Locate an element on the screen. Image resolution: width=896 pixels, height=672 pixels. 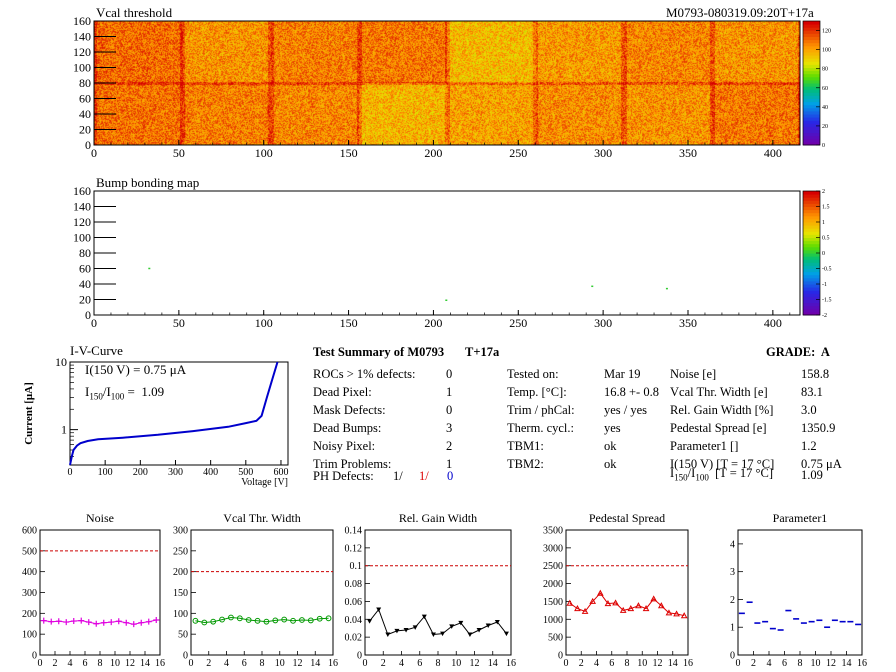
grade-label: GRADE: A is located at coordinates (798, 352).